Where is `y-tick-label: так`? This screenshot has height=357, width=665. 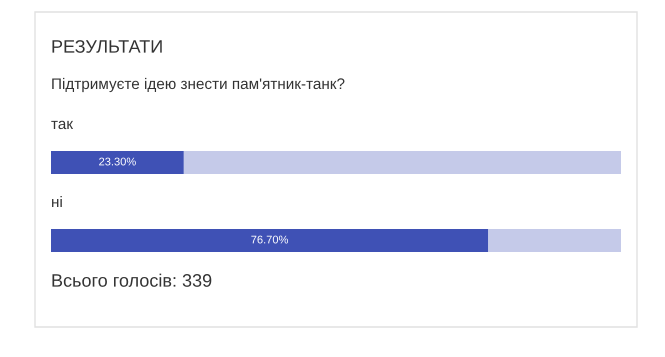
y-tick-label: так is located at coordinates (62, 125).